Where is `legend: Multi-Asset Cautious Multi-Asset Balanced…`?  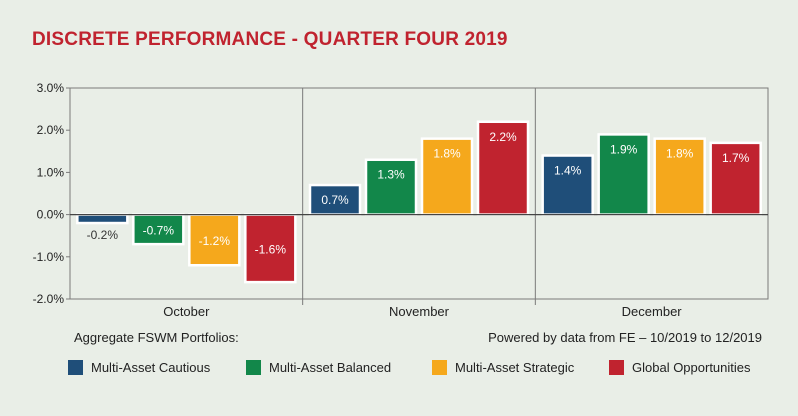
legend: Multi-Asset Cautious Multi-Asset Balanced… is located at coordinates (418, 369).